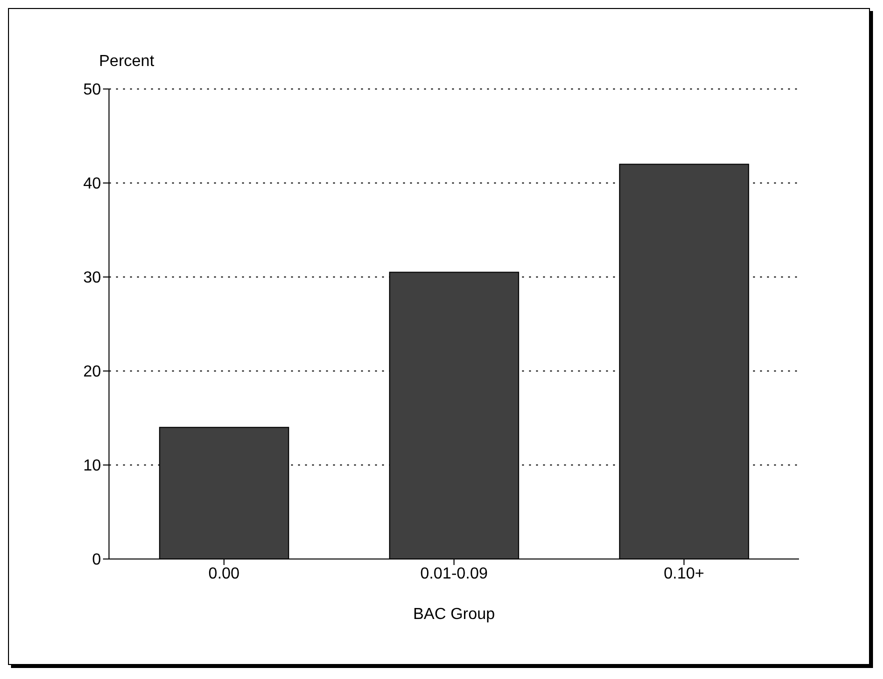 This screenshot has height=679, width=883. What do you see at coordinates (454, 614) in the screenshot?
I see `x-axis-title: BAC Group` at bounding box center [454, 614].